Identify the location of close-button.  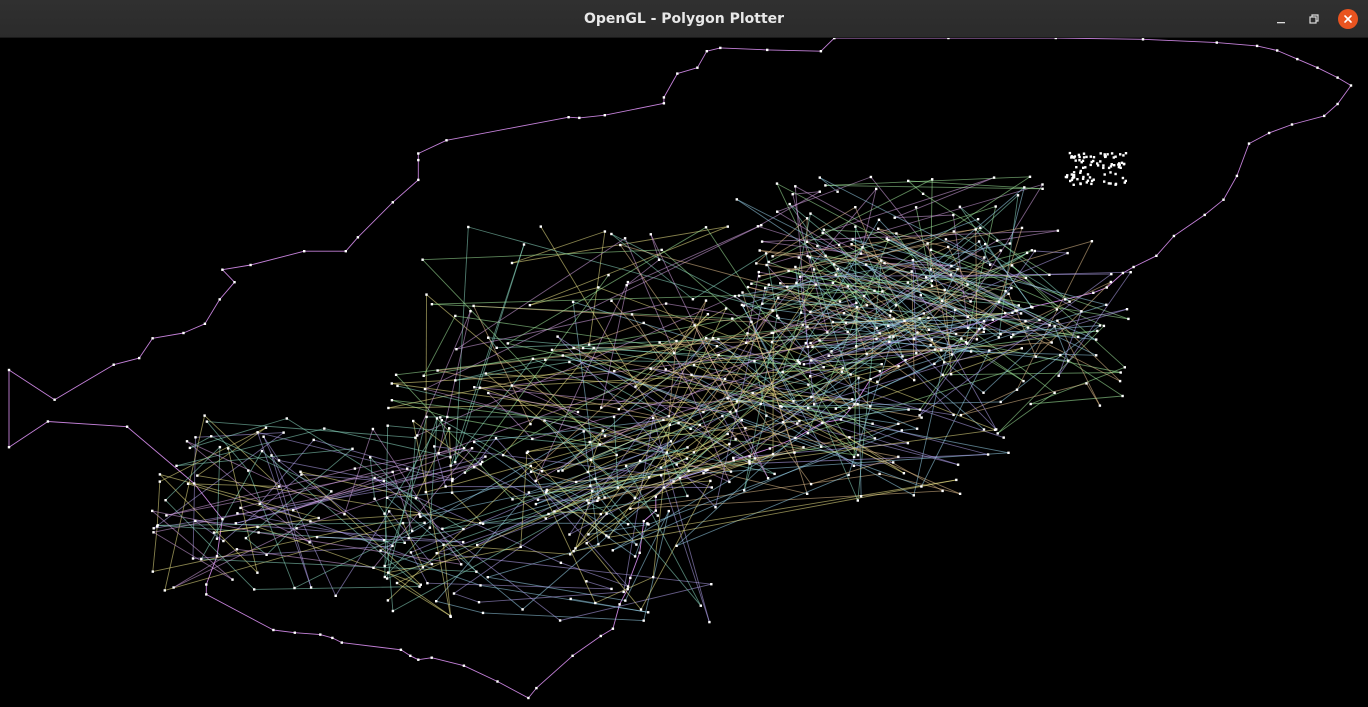
(1348, 19).